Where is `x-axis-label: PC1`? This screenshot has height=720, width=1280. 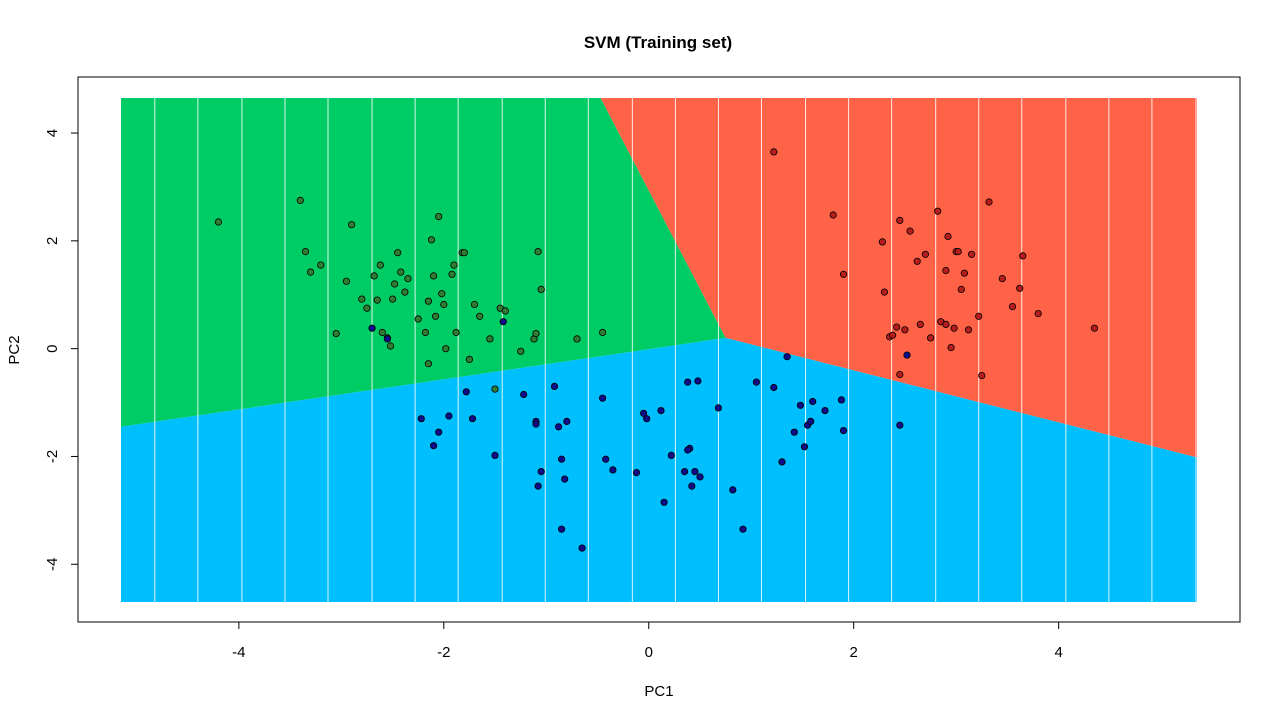 x-axis-label: PC1 is located at coordinates (658, 691).